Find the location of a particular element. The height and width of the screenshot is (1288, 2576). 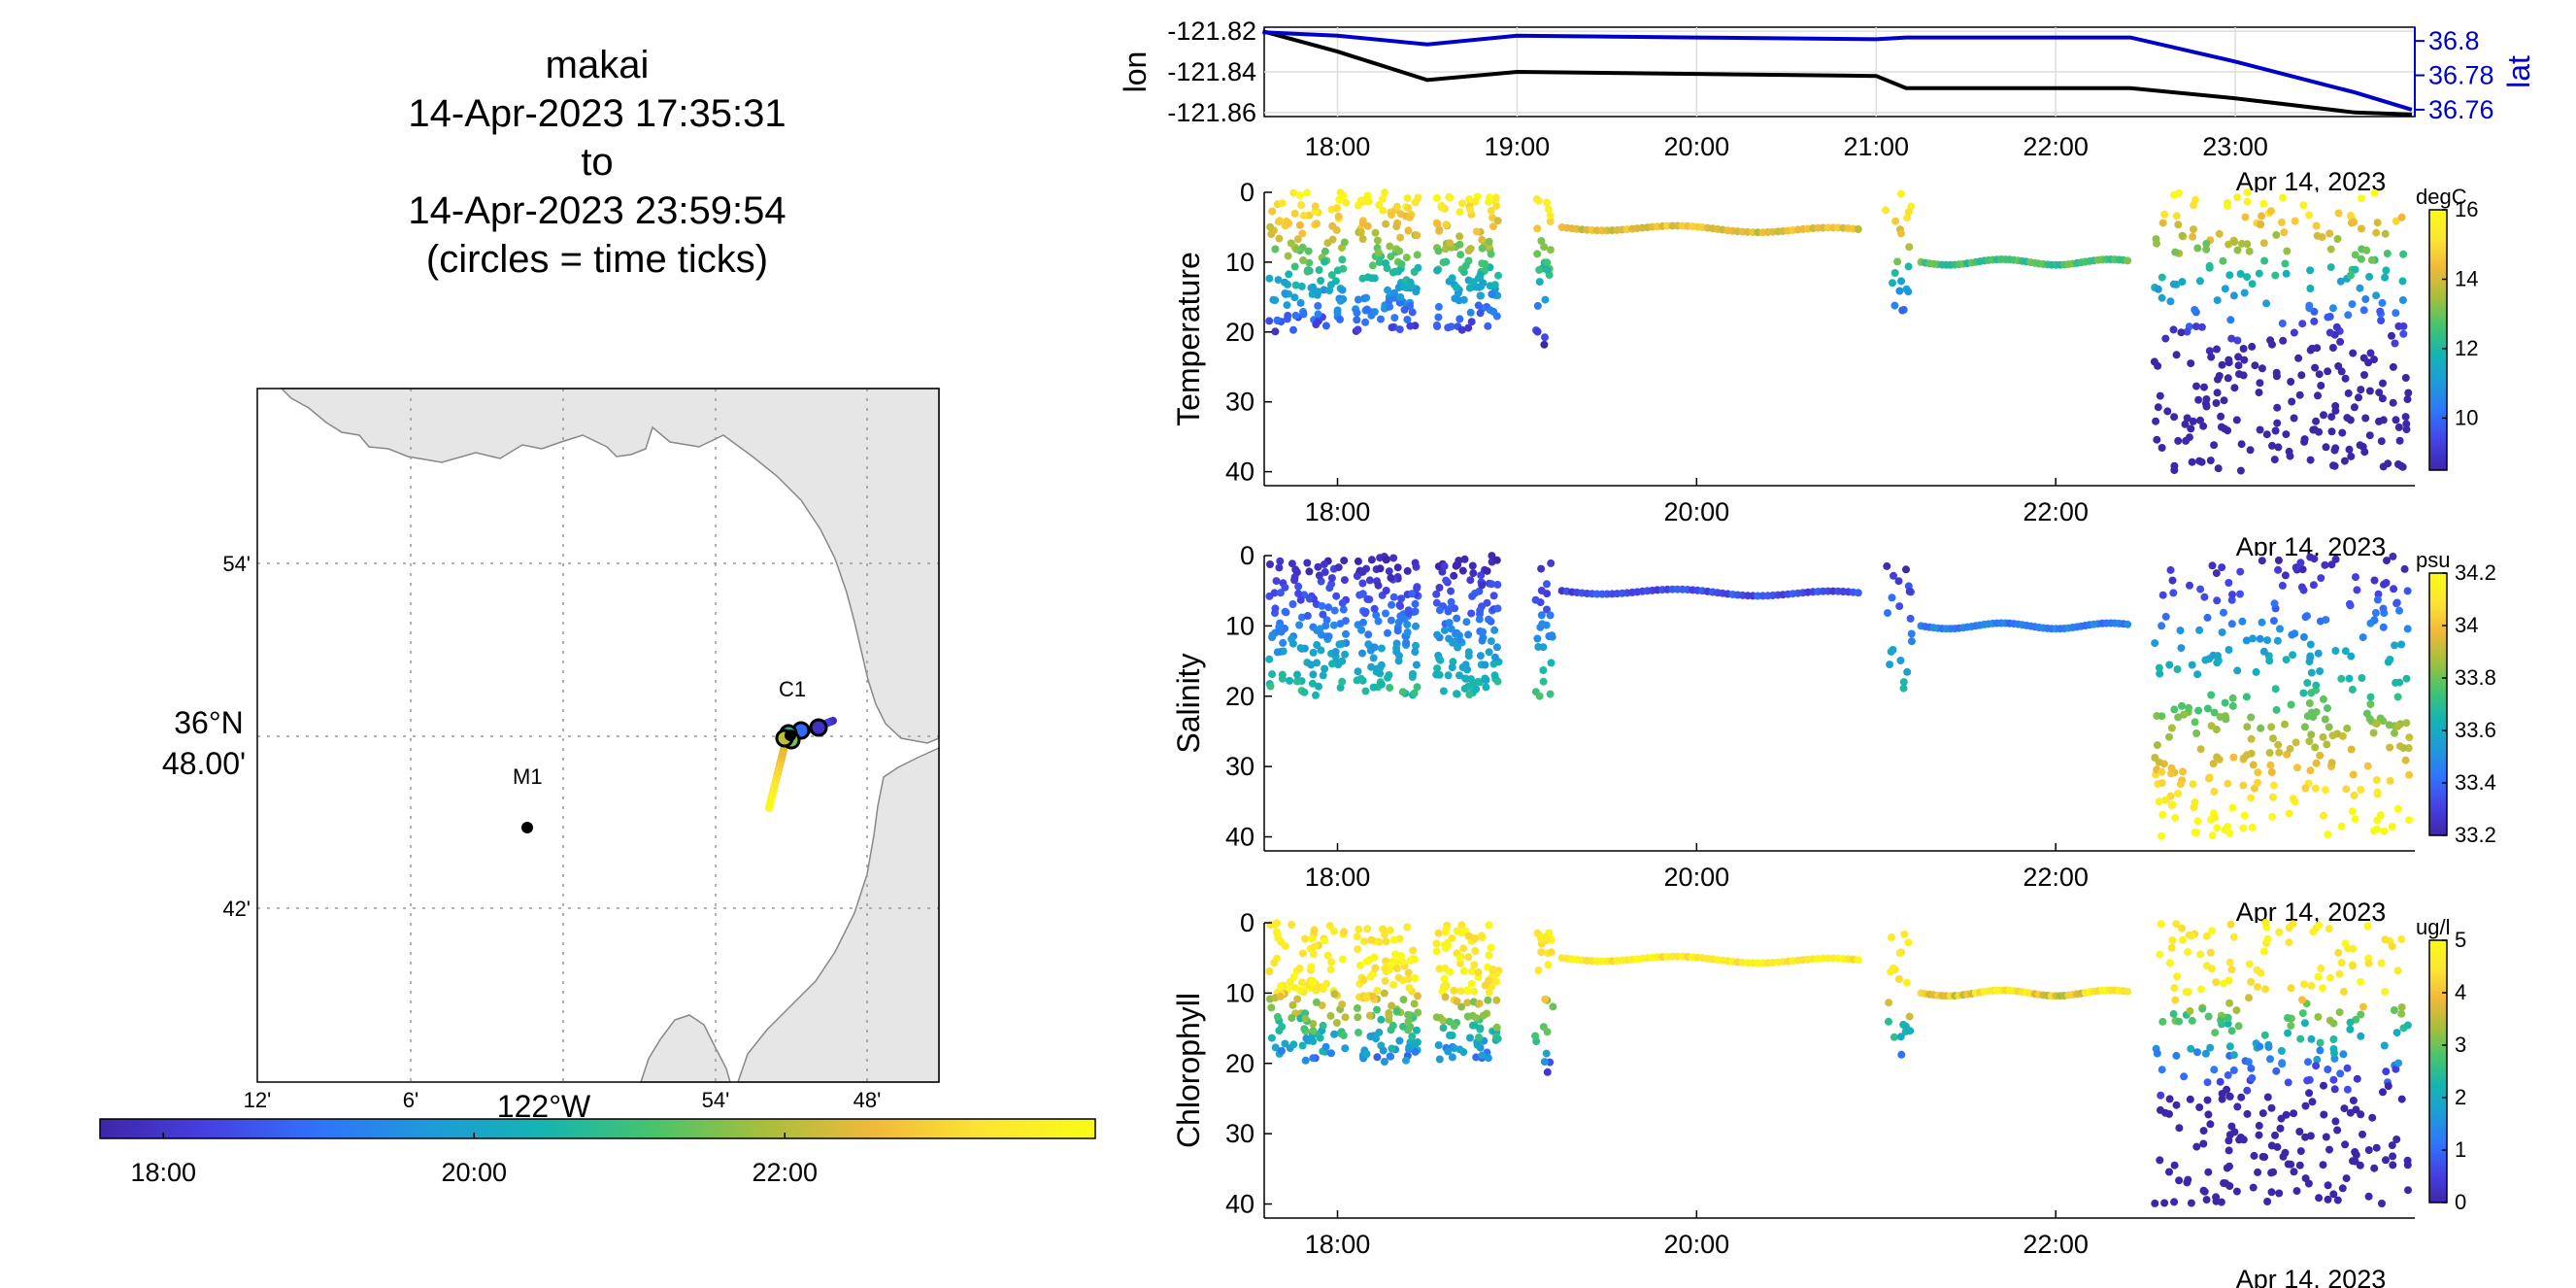

chlorophyll-xtick-0: 18:00 is located at coordinates (1338, 1244).